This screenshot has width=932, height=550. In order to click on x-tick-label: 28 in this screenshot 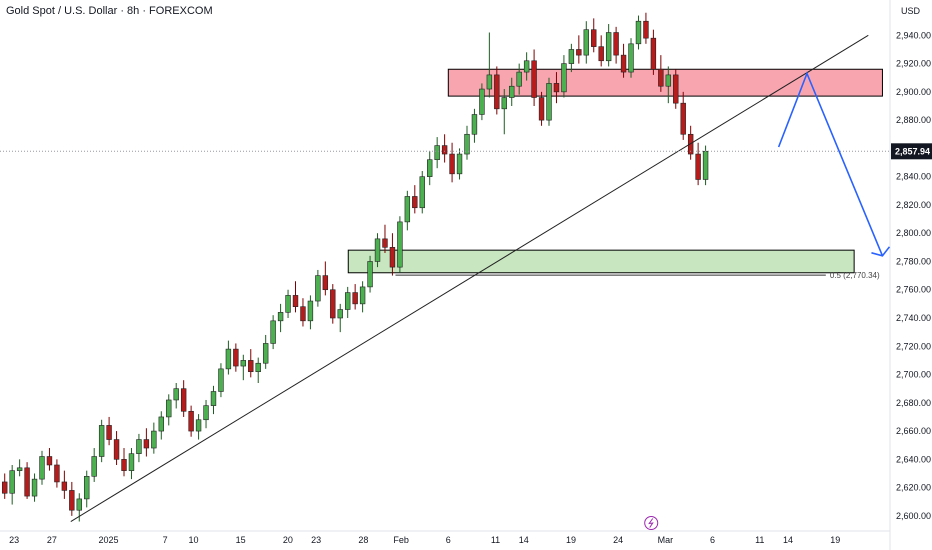, I will do `click(363, 540)`.